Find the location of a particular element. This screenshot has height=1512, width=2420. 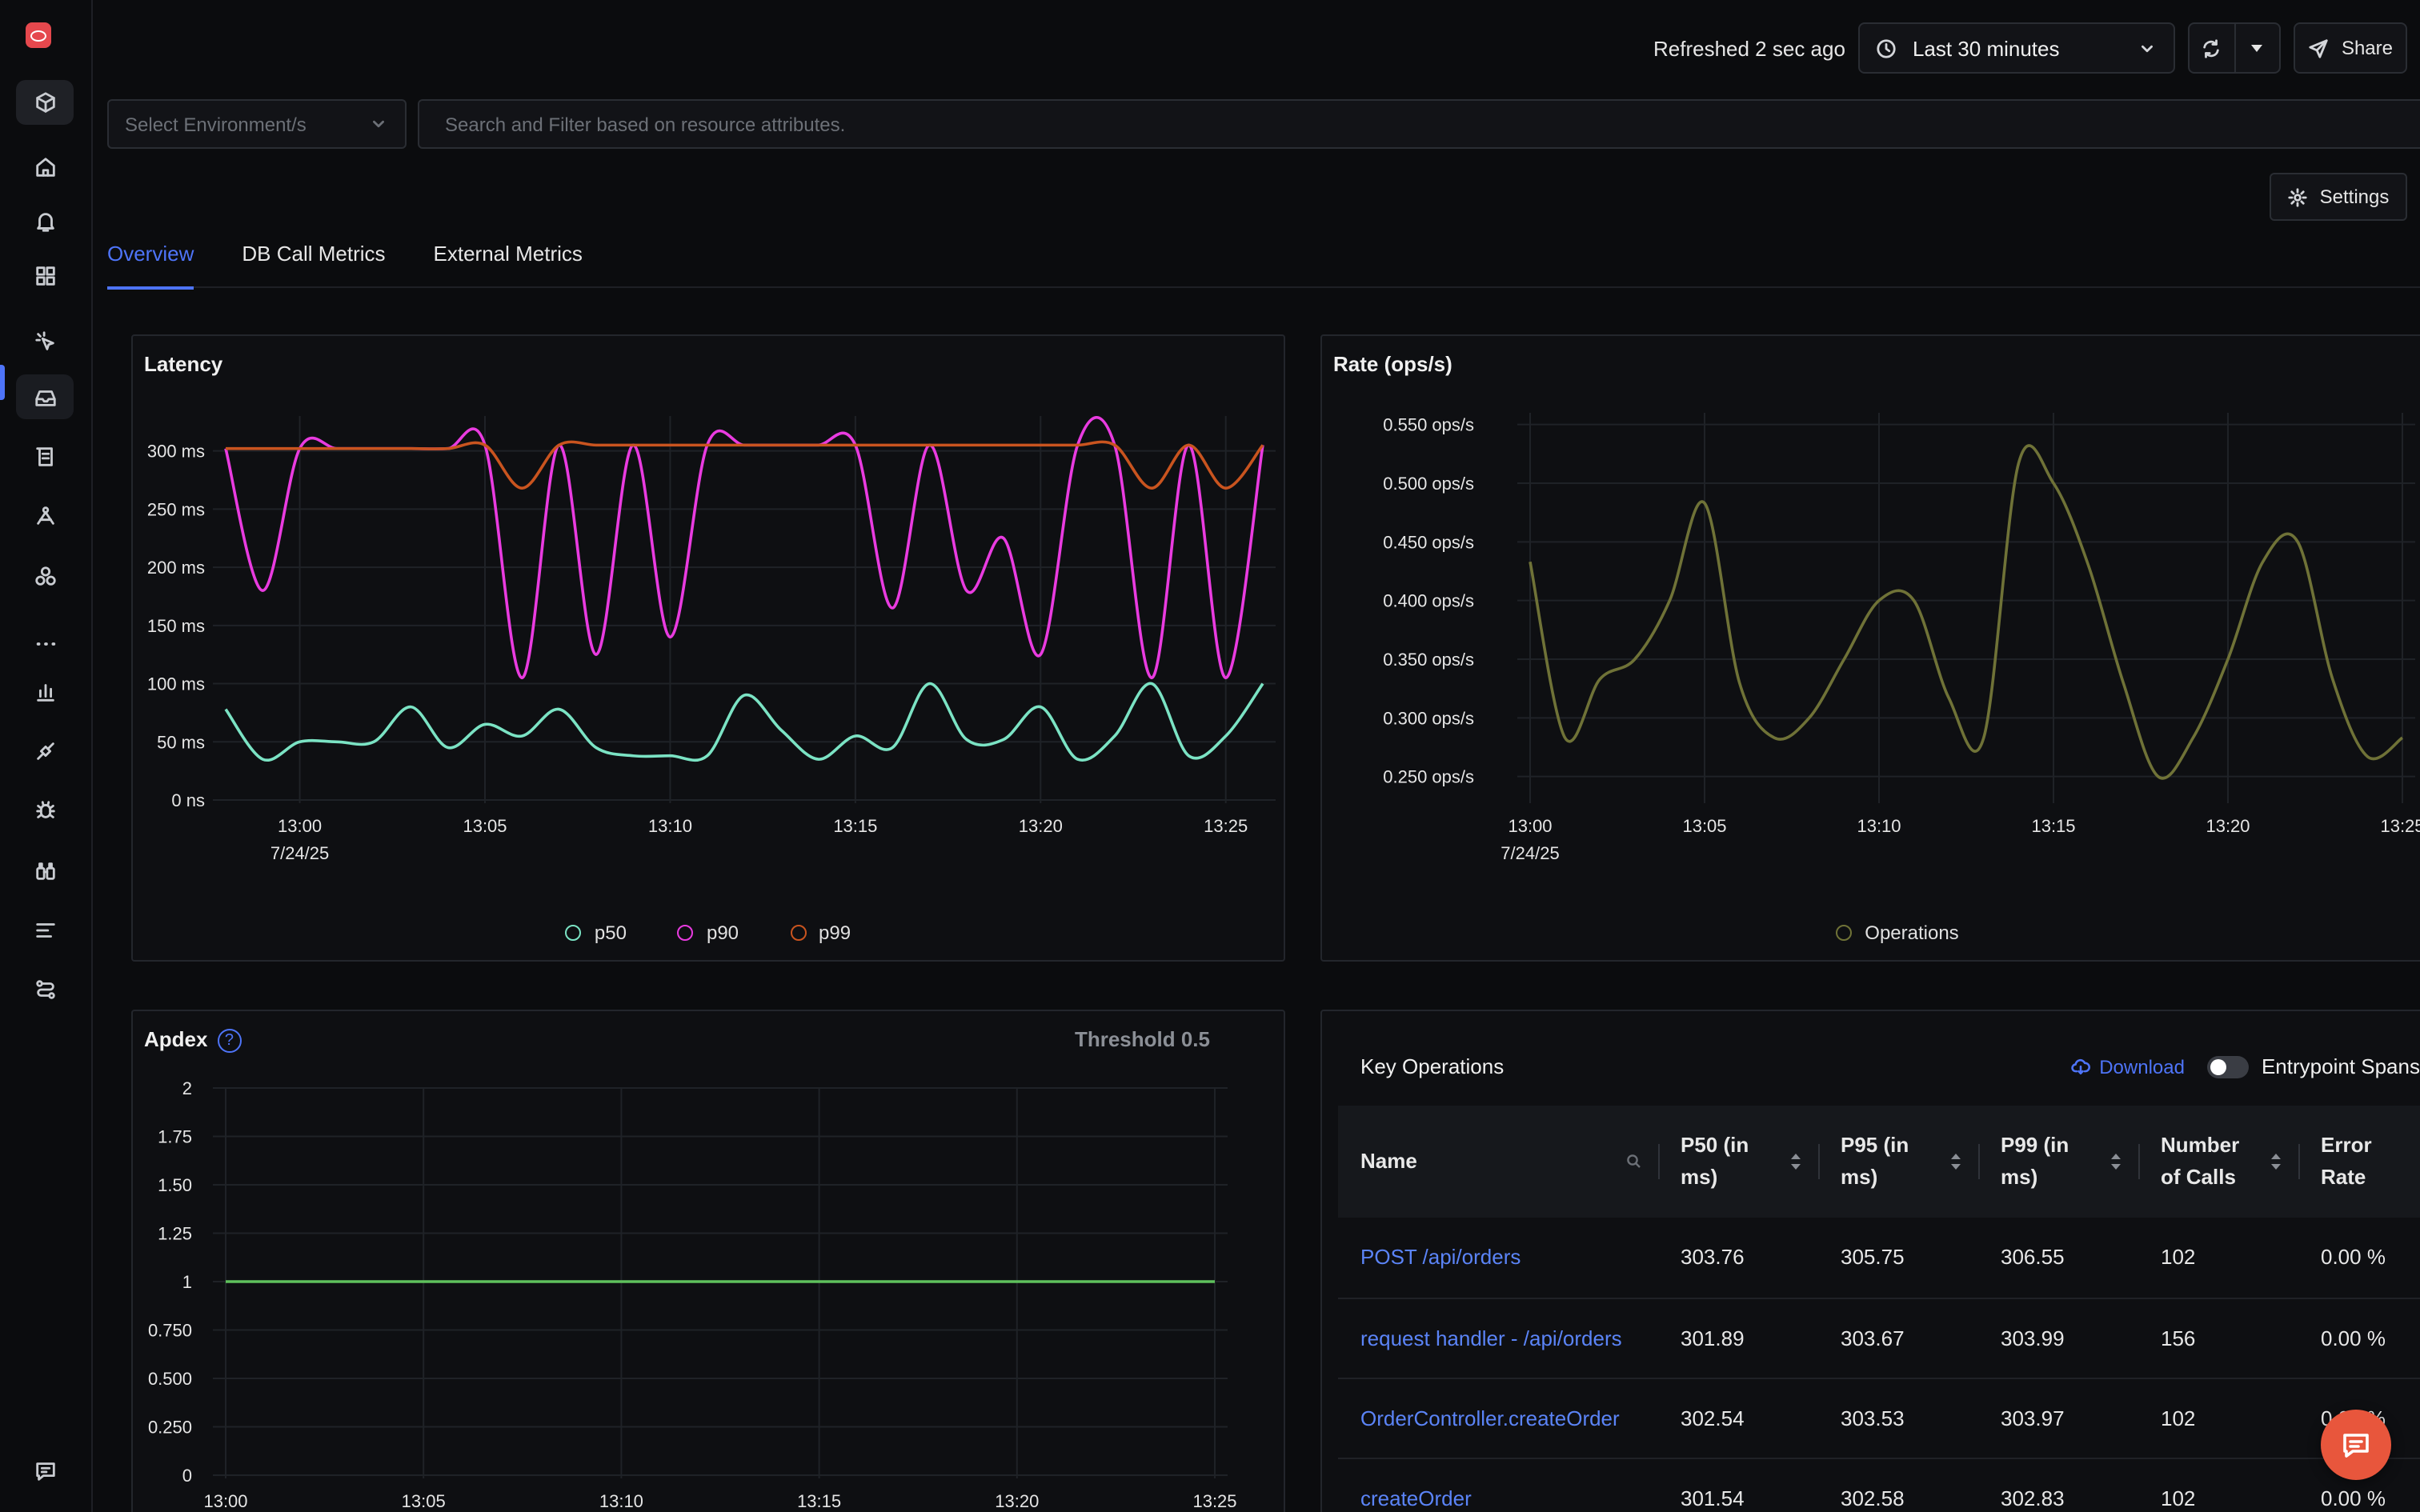

time-range-select: Last 30 minutes is located at coordinates (2016, 48).